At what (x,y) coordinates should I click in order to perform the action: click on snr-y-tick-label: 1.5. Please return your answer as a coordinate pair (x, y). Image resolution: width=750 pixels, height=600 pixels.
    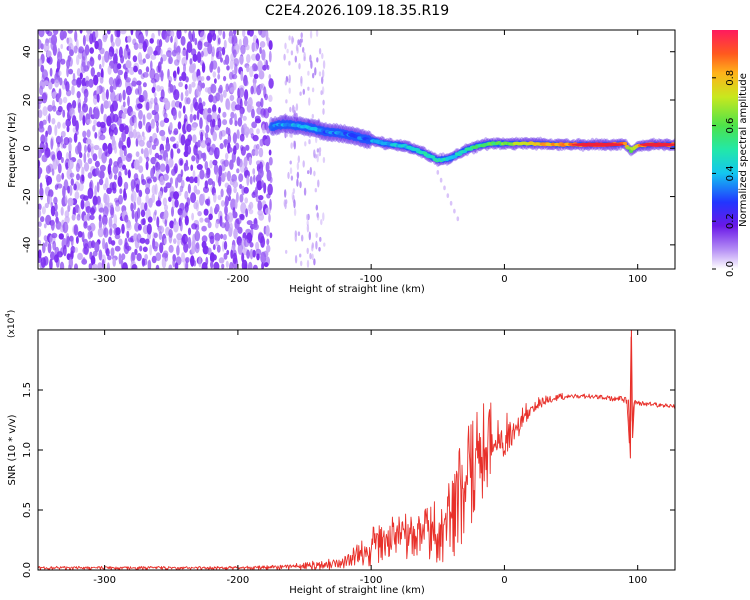
    Looking at the image, I should click on (27, 390).